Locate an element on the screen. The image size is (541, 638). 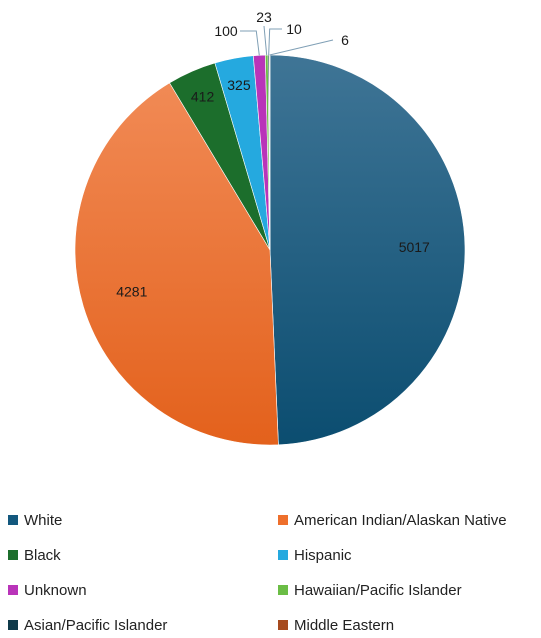
data-label-middle-eastern: 6 is located at coordinates (345, 40).